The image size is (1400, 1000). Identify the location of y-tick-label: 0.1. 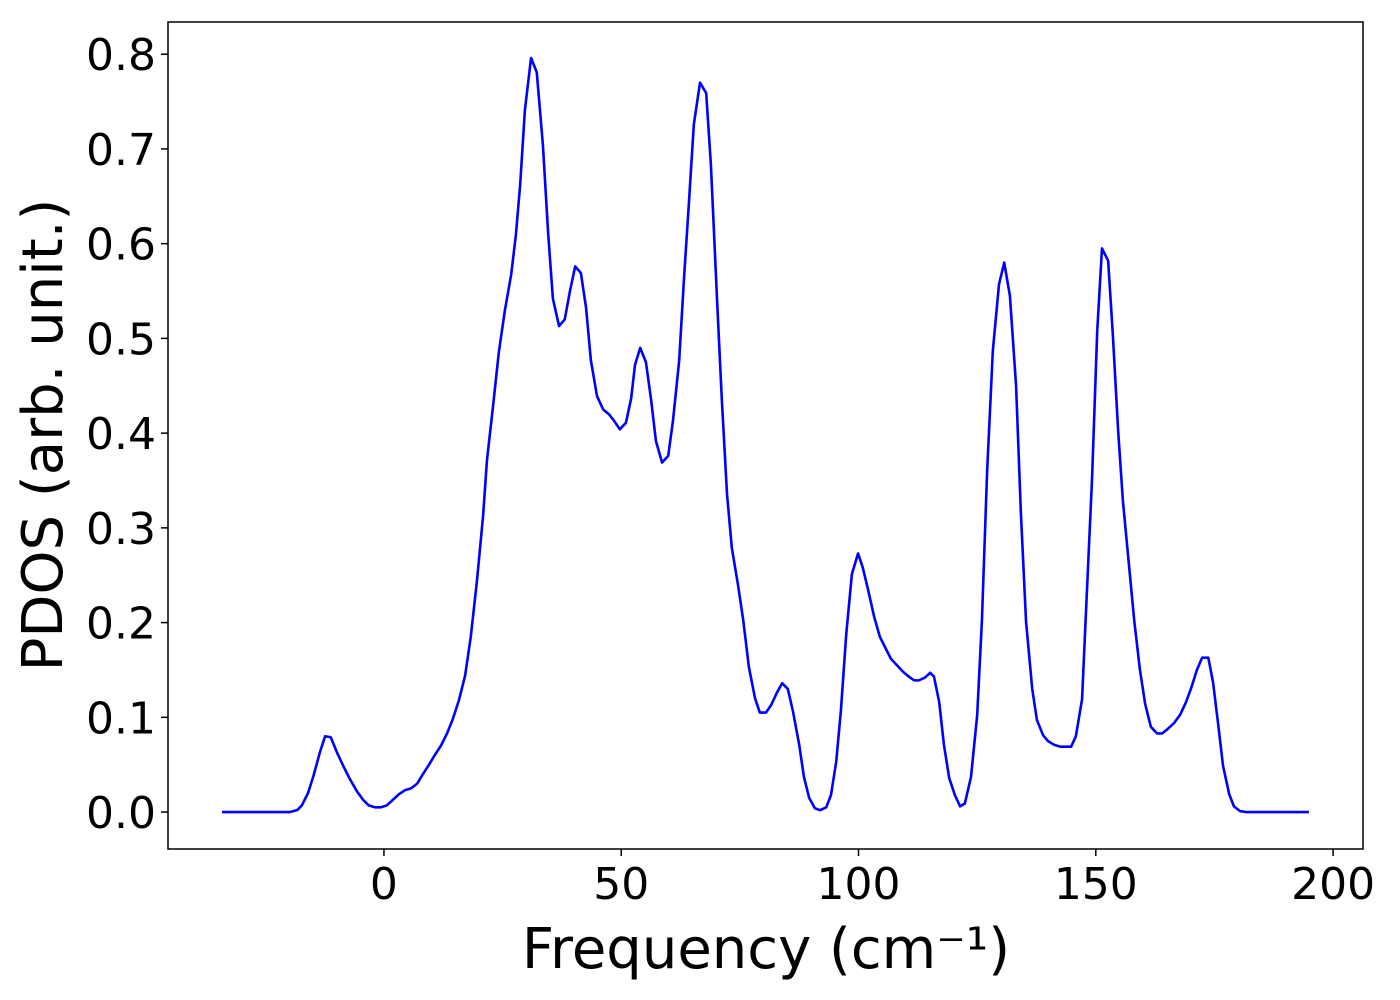
(121, 718).